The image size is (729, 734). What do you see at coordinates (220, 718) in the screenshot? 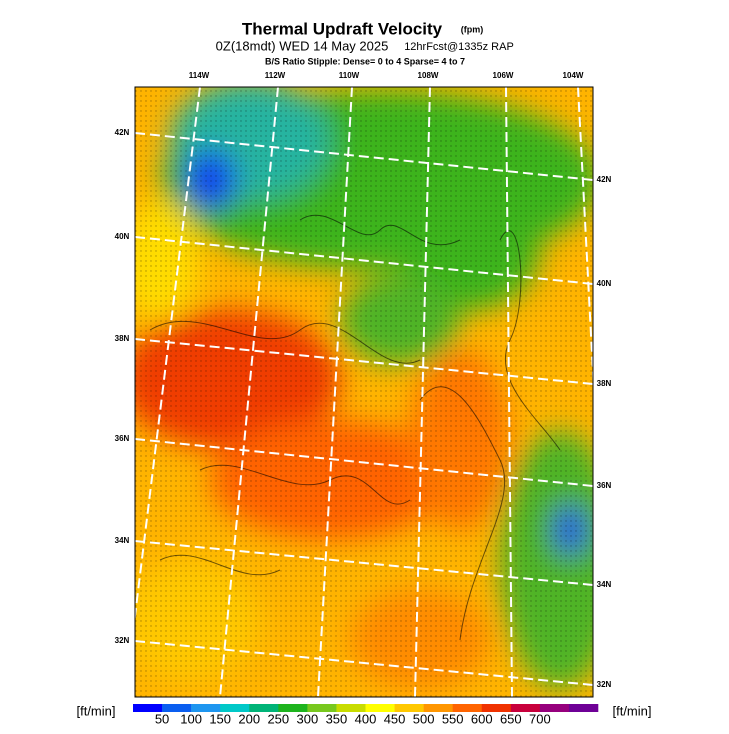
I see `colorbar-tick-label: 150` at bounding box center [220, 718].